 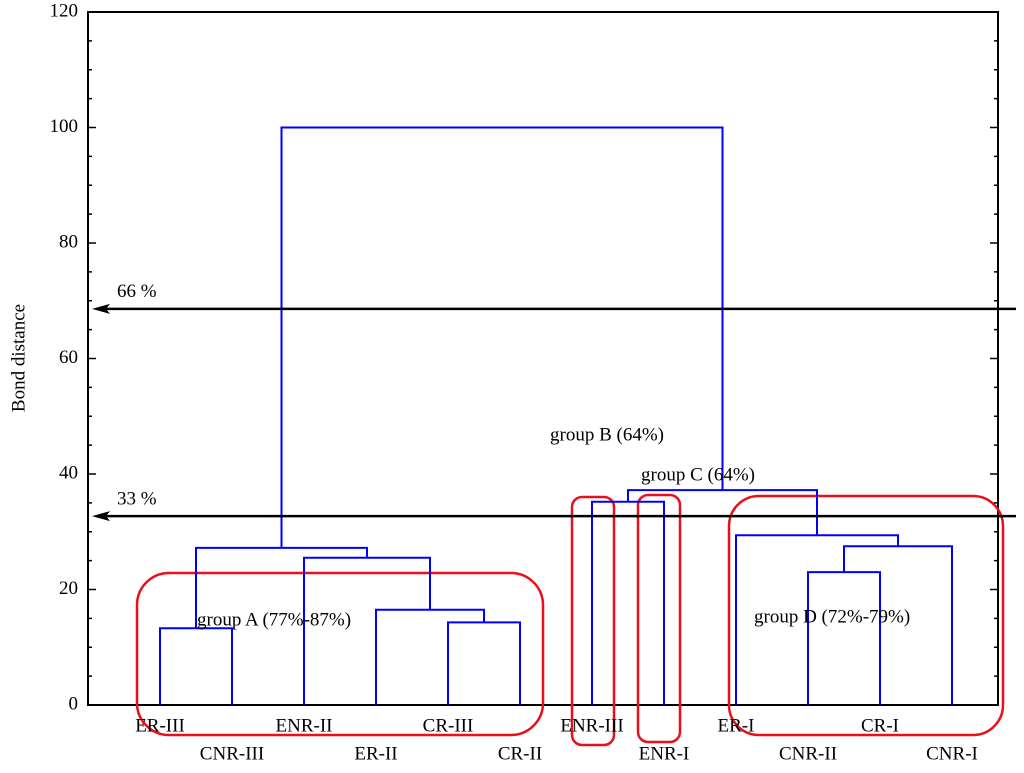 What do you see at coordinates (68, 588) in the screenshot?
I see `y-tick-label: 20` at bounding box center [68, 588].